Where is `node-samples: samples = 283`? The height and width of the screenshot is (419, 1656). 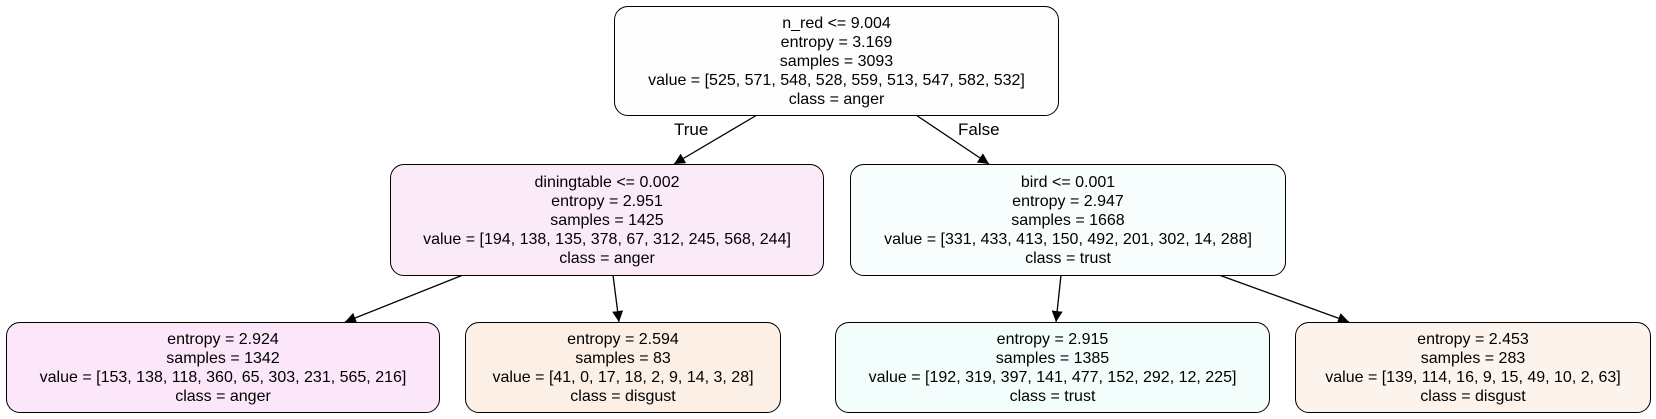
node-samples: samples = 283 is located at coordinates (1473, 358).